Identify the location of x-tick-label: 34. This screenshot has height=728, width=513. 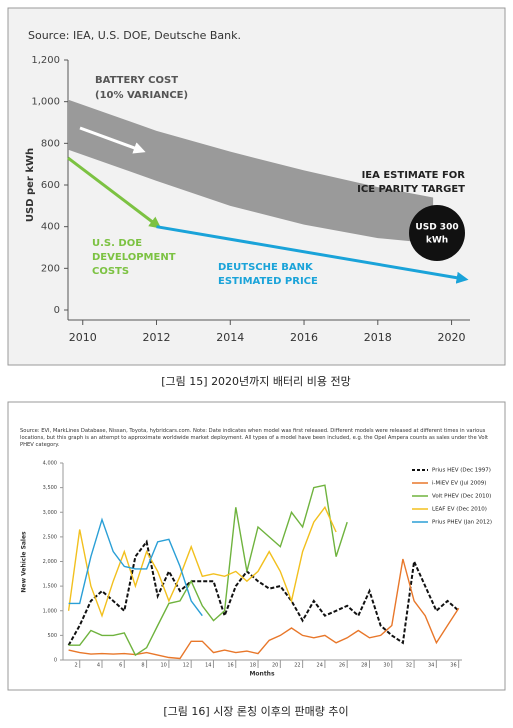
(431, 666).